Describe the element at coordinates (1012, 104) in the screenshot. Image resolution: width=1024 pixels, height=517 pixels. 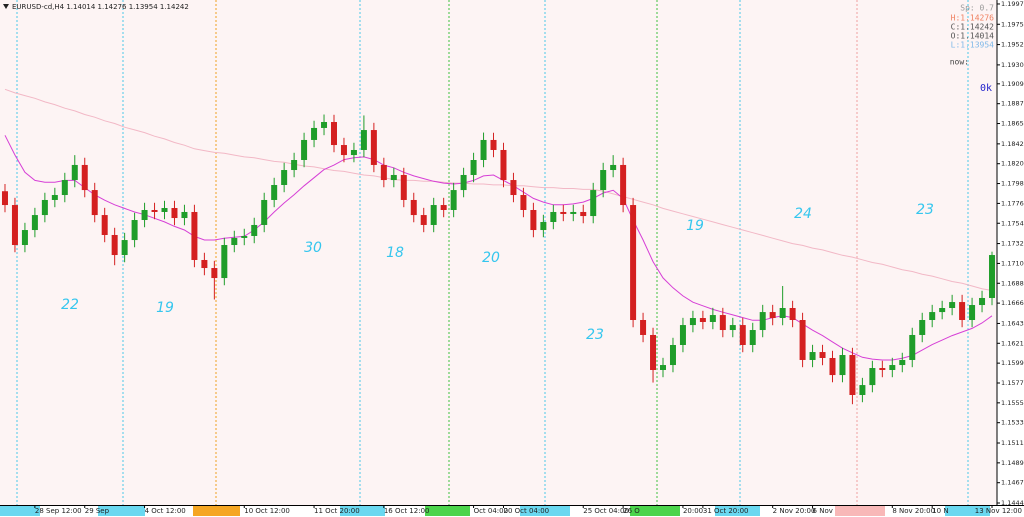
I see `y-tick-label: 1.18870` at that location.